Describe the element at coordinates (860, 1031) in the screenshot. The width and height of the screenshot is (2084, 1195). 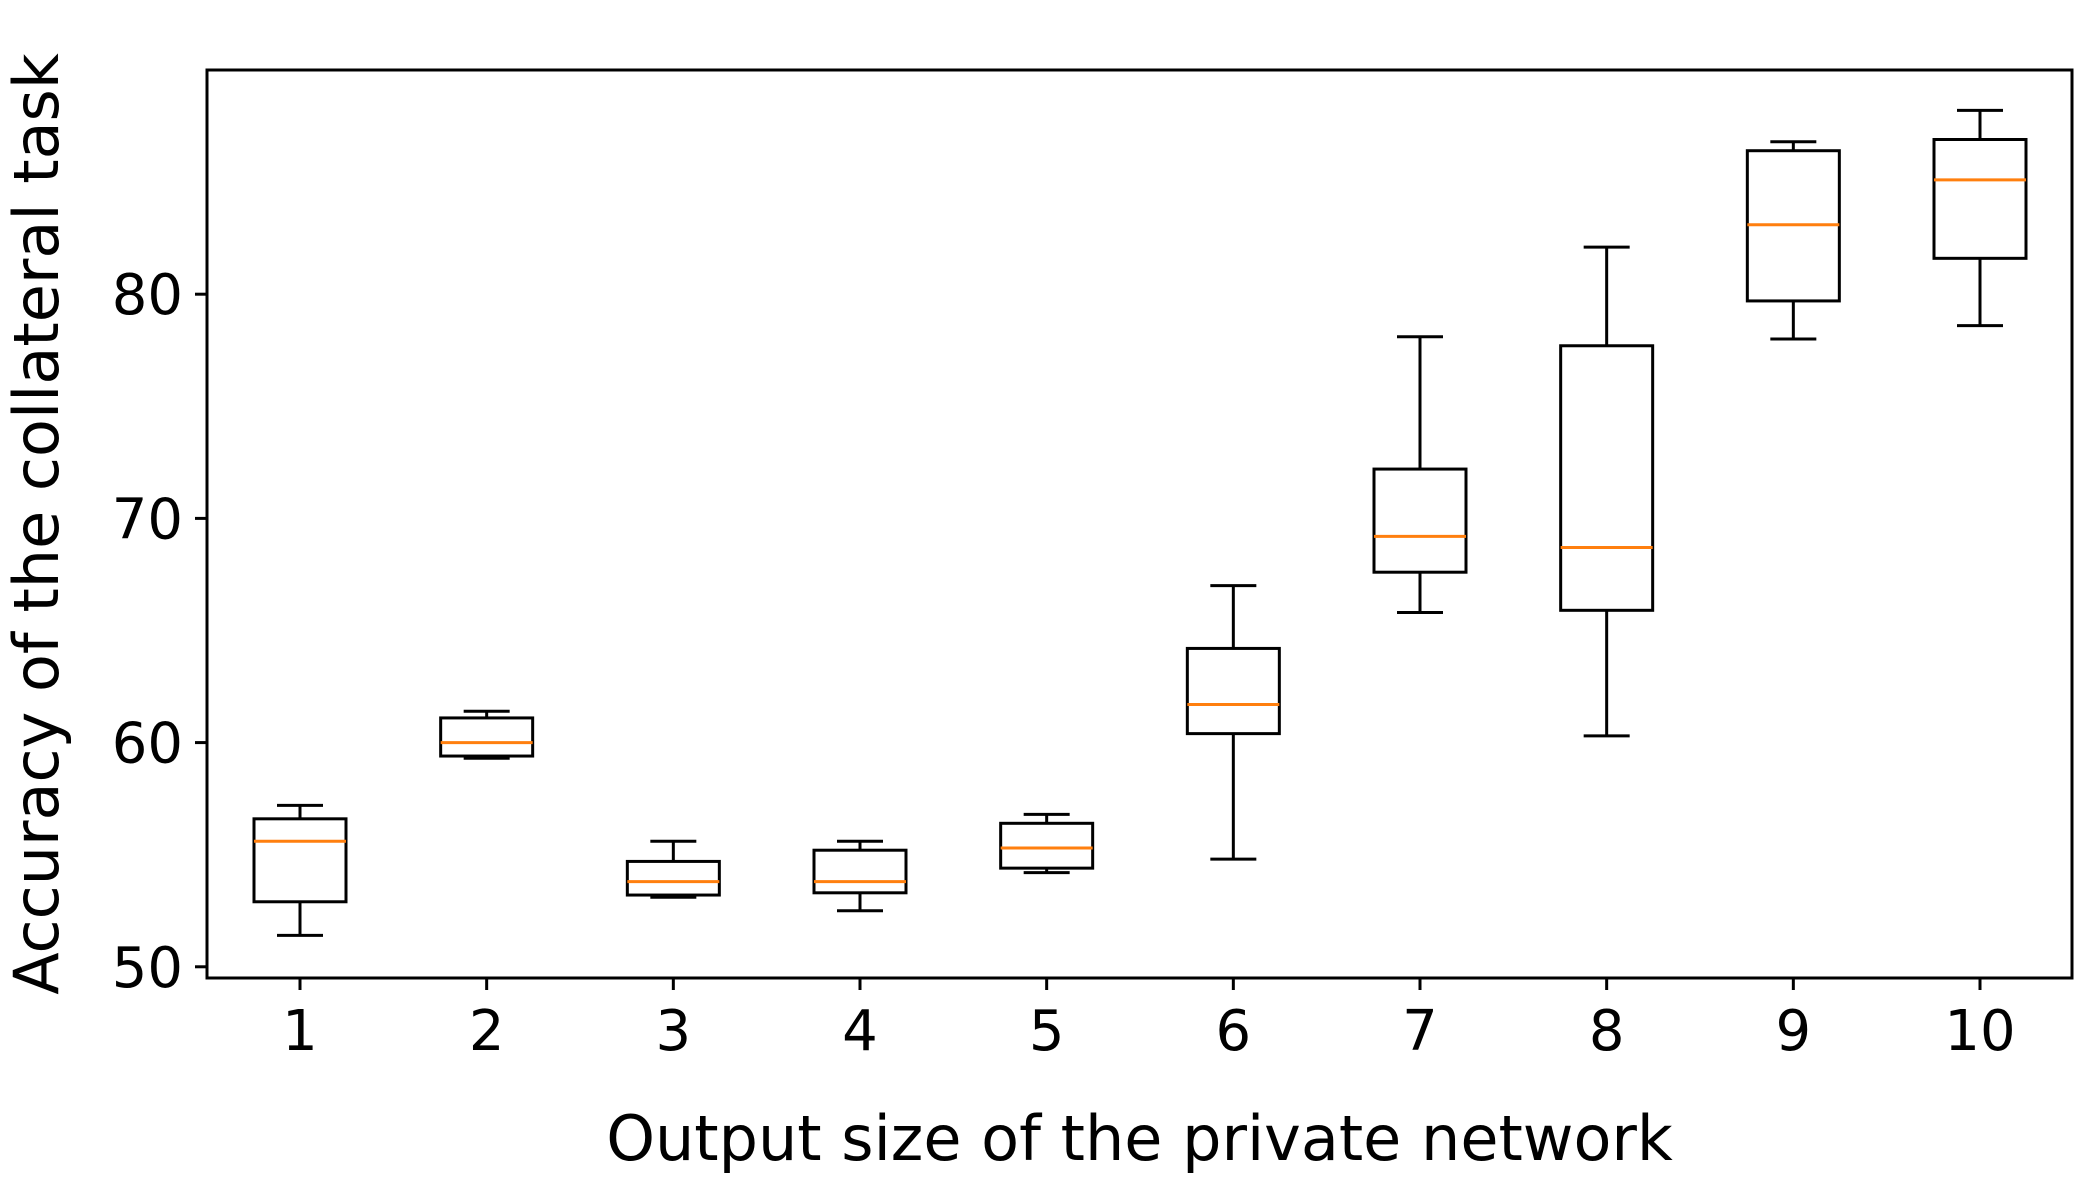
I see `x-tick-label: 4` at that location.